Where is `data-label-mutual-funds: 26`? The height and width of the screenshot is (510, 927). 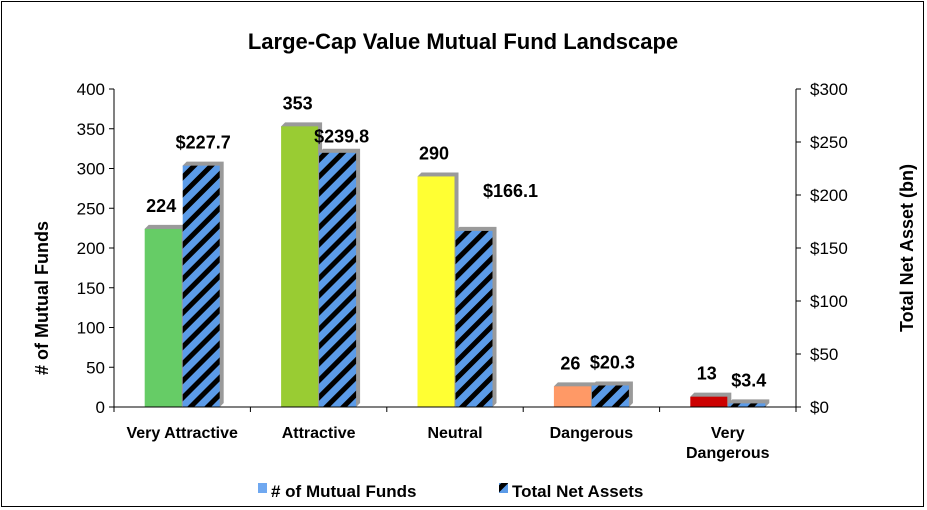 data-label-mutual-funds: 26 is located at coordinates (570, 363).